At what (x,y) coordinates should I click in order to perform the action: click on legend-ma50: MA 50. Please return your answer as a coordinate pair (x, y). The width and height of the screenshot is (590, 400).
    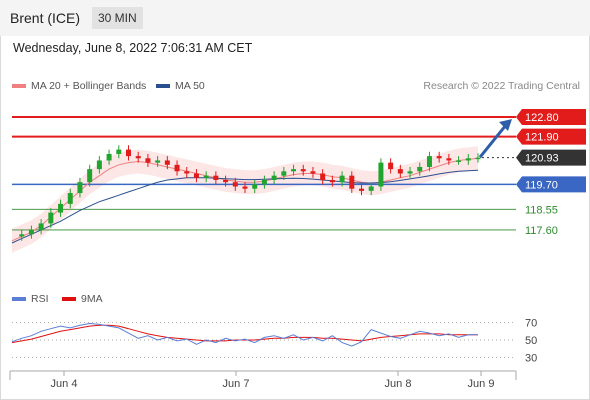
    Looking at the image, I should click on (180, 86).